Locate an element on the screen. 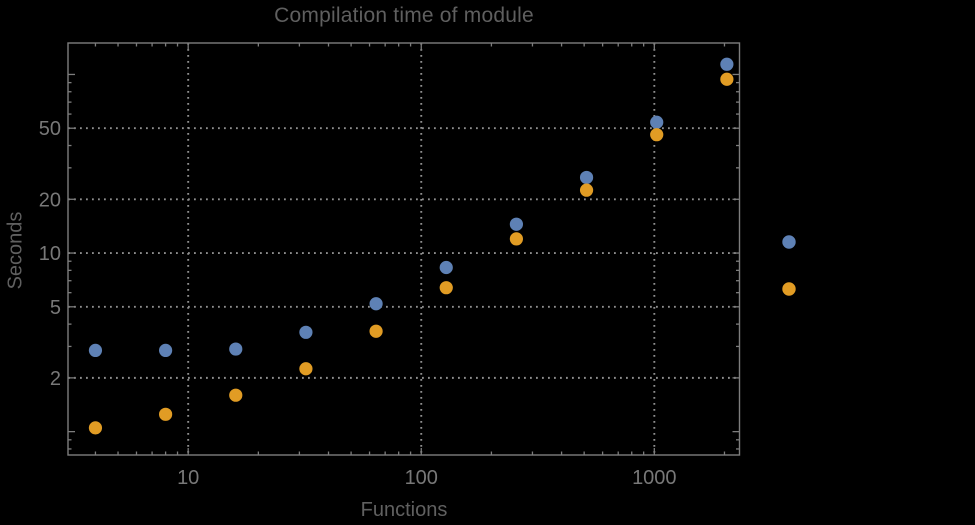 This screenshot has width=975, height=525. y-tick-label: 2 is located at coordinates (55, 379).